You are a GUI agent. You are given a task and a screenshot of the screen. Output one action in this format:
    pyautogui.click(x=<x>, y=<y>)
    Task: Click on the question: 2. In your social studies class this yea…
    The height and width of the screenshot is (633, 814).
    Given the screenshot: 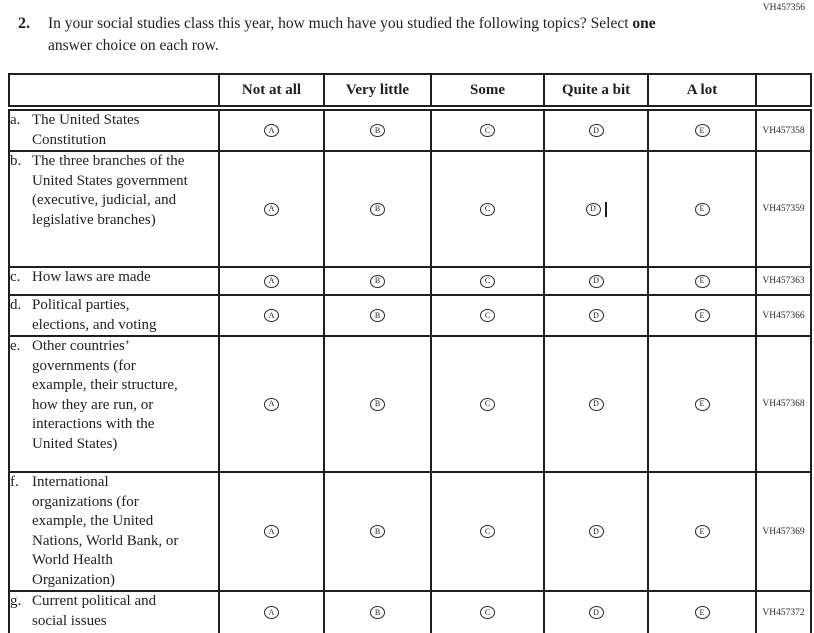 What is the action you would take?
    pyautogui.click(x=344, y=34)
    